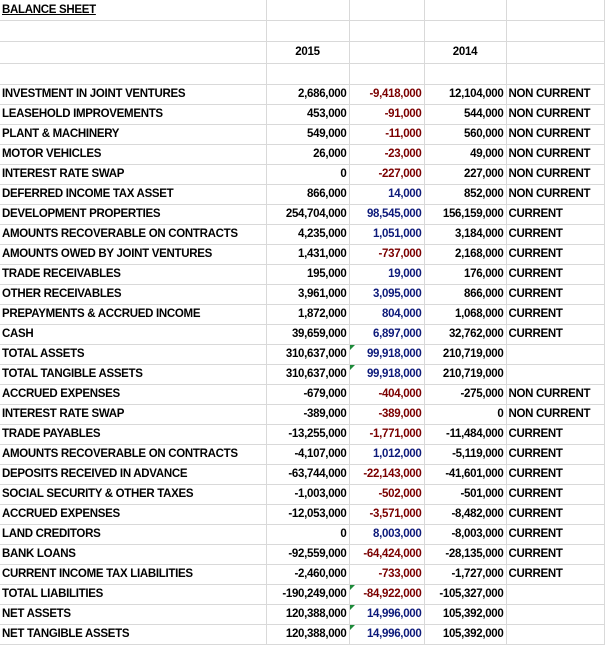 The height and width of the screenshot is (645, 610). I want to click on change-value: -11,000, so click(387, 134).